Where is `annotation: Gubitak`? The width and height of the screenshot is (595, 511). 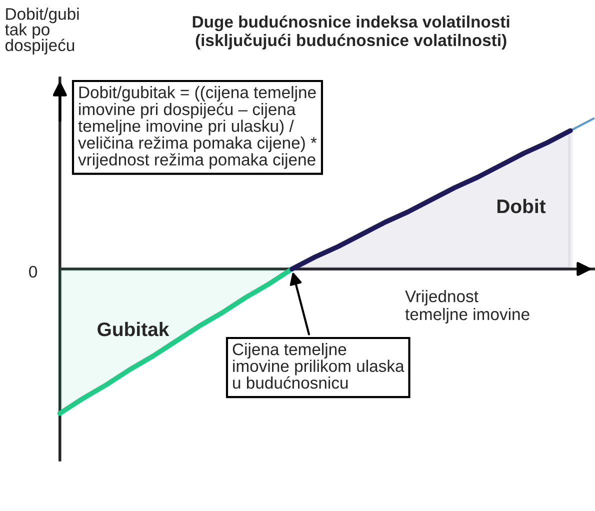
annotation: Gubitak is located at coordinates (134, 329).